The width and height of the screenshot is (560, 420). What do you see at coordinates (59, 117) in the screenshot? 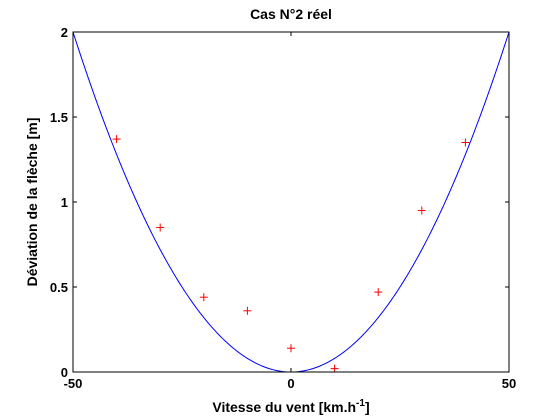
I see `y-tick-label-3: 1.5` at bounding box center [59, 117].